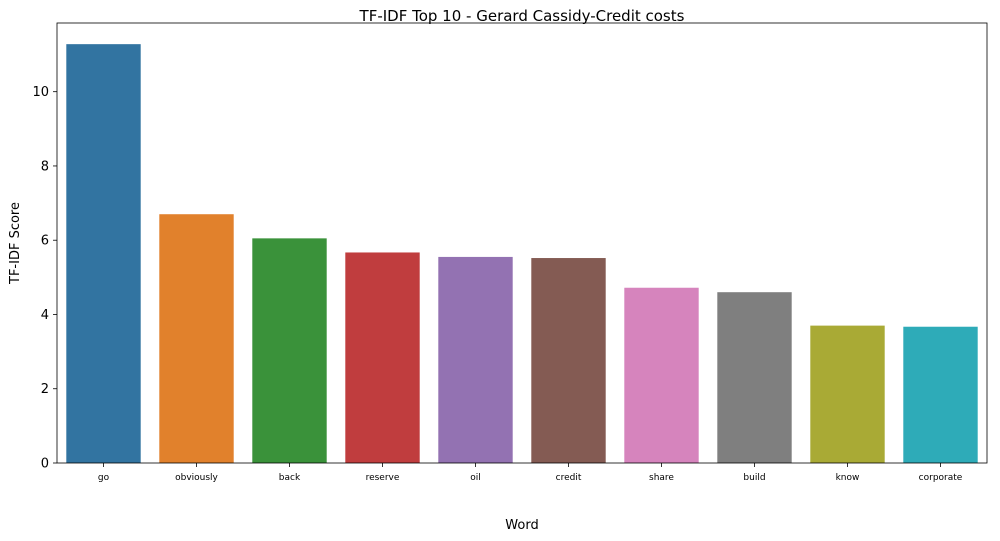 This screenshot has width=1000, height=541. I want to click on y-tick-label: 4, so click(45, 315).